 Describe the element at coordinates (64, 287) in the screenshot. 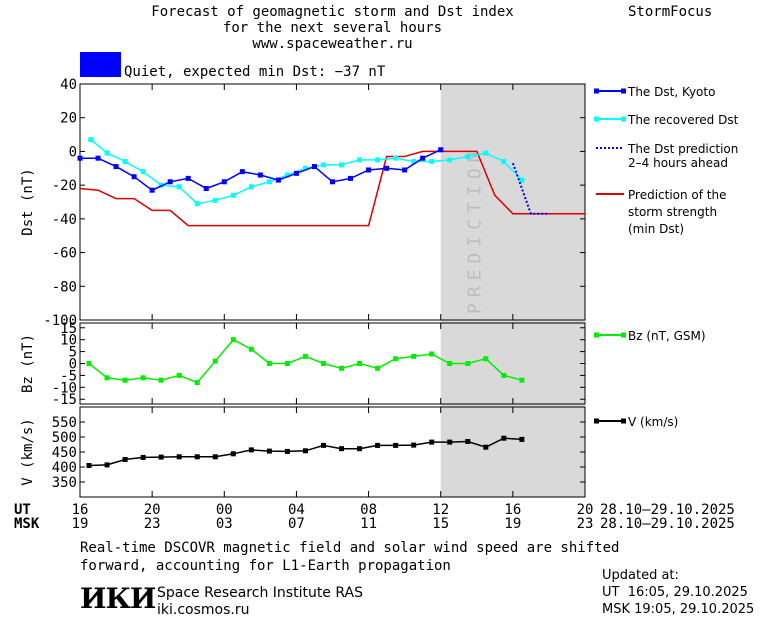

I see `ytick-label-dst: -80` at that location.